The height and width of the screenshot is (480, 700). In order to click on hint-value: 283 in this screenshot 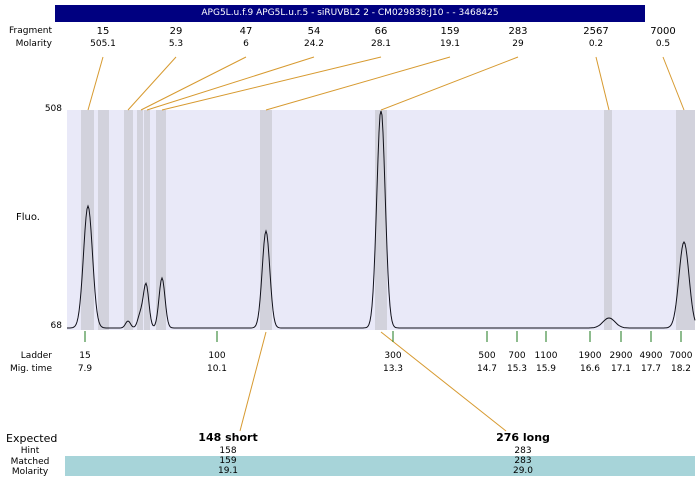, I will do `click(523, 451)`.